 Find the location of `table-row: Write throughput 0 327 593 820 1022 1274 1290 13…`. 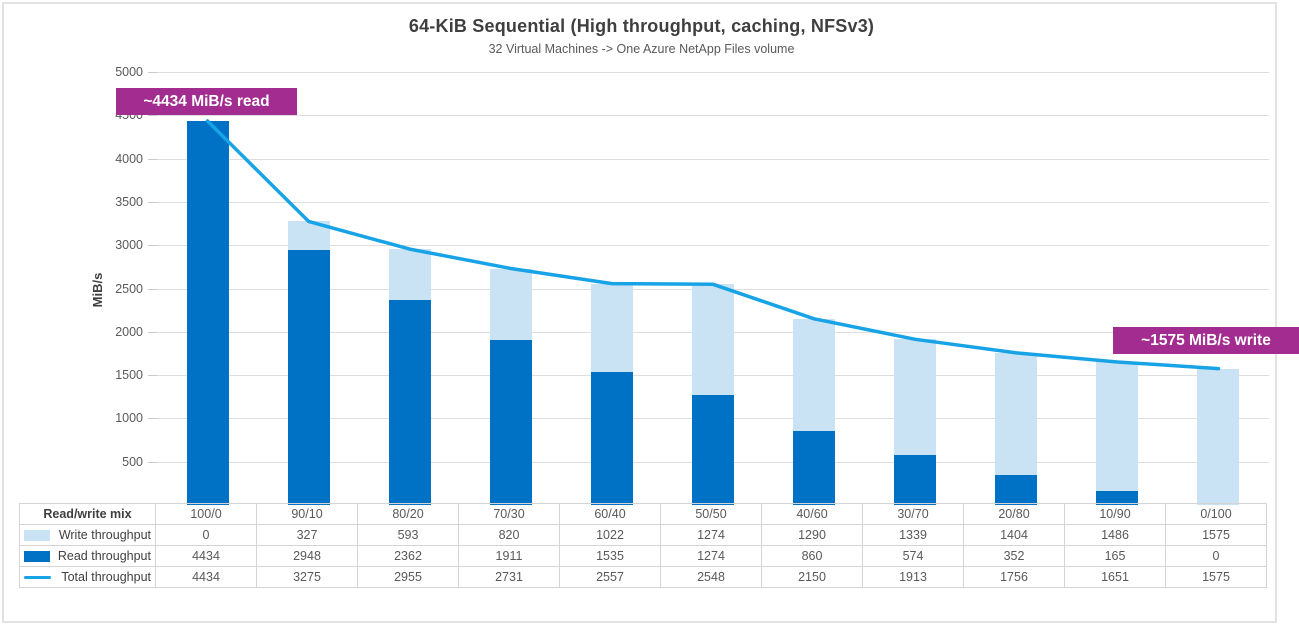

table-row: Write throughput 0 327 593 820 1022 1274 1290 13… is located at coordinates (643, 535).